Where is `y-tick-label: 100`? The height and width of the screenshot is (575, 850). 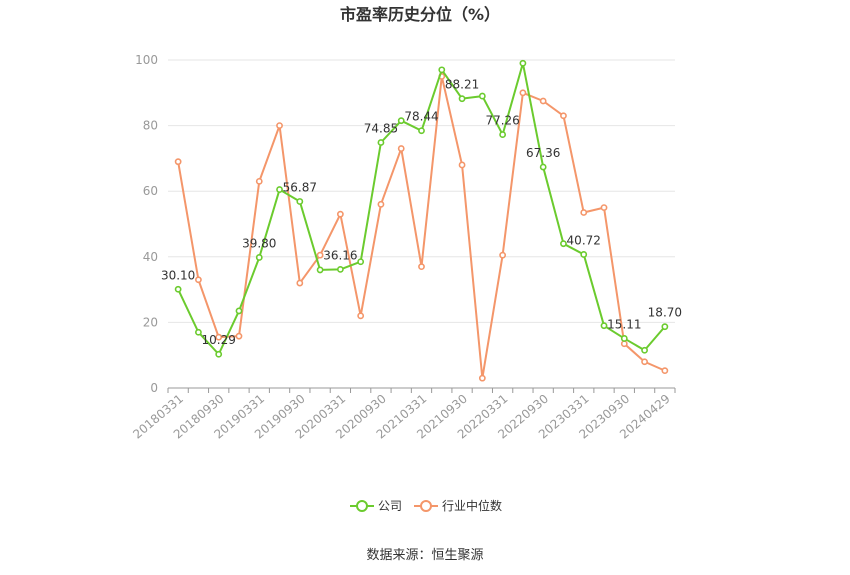 y-tick-label: 100 is located at coordinates (146, 60).